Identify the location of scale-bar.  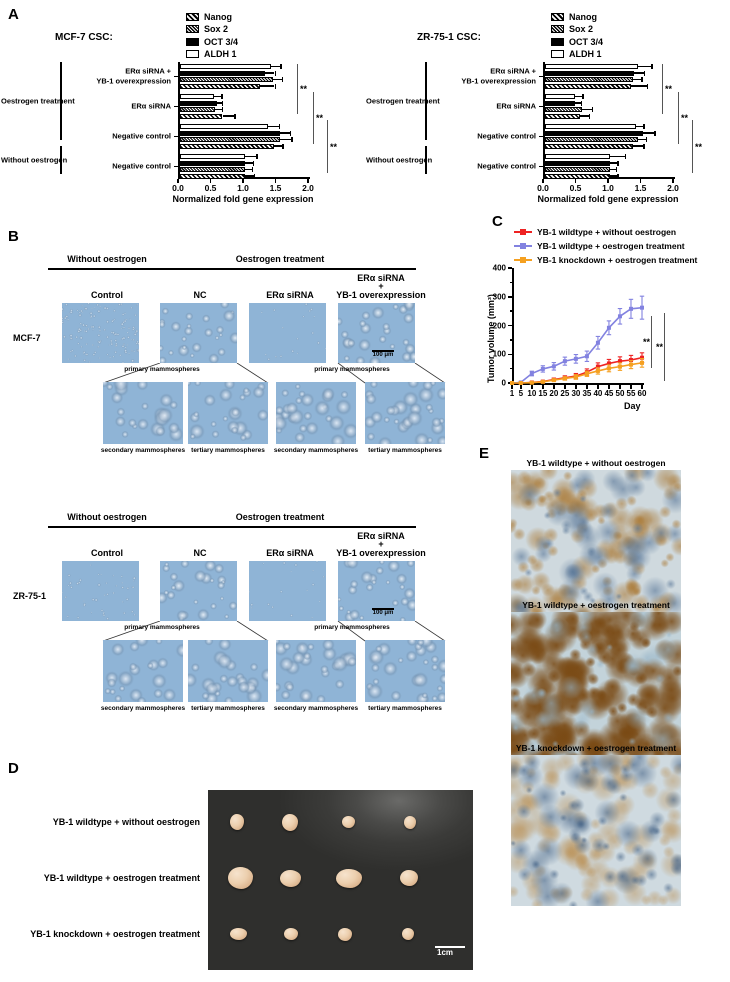
(450, 947).